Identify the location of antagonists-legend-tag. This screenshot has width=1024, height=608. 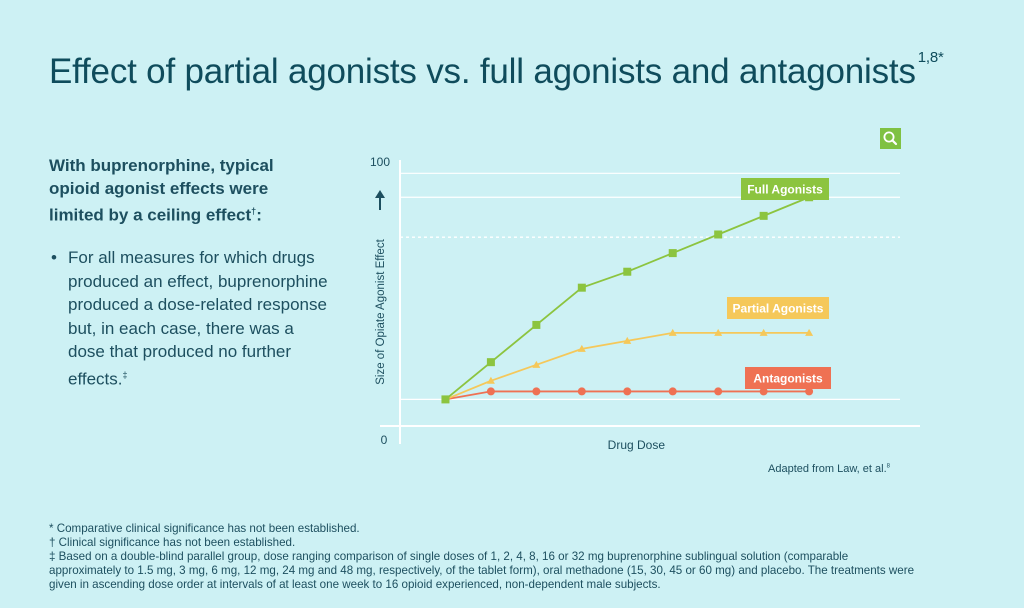
(788, 378).